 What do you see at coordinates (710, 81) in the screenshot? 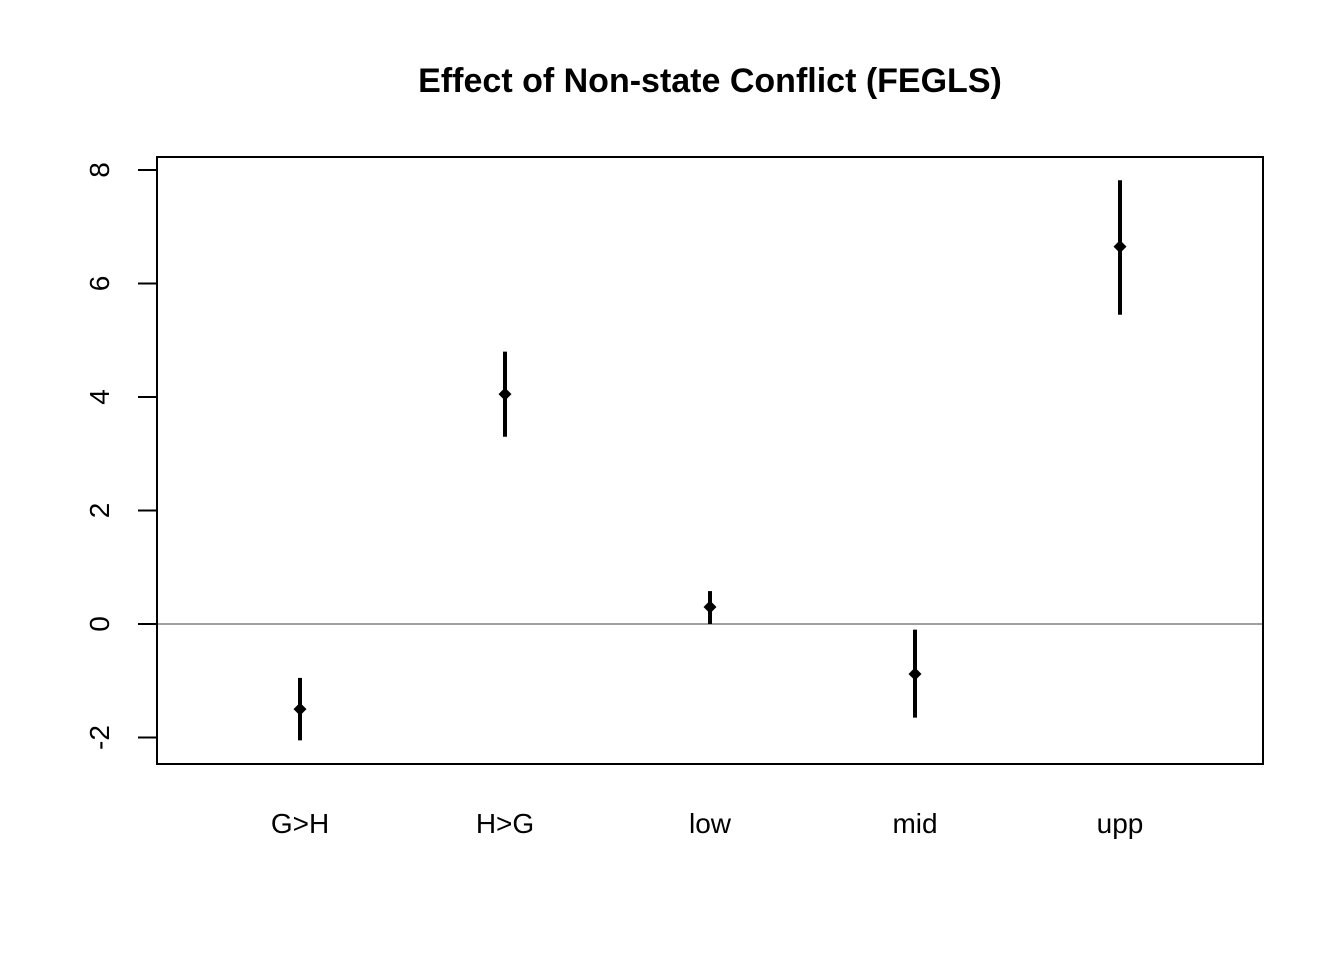
I see `chart-title: Effect of Non-state Conflict (FEGLS)` at bounding box center [710, 81].